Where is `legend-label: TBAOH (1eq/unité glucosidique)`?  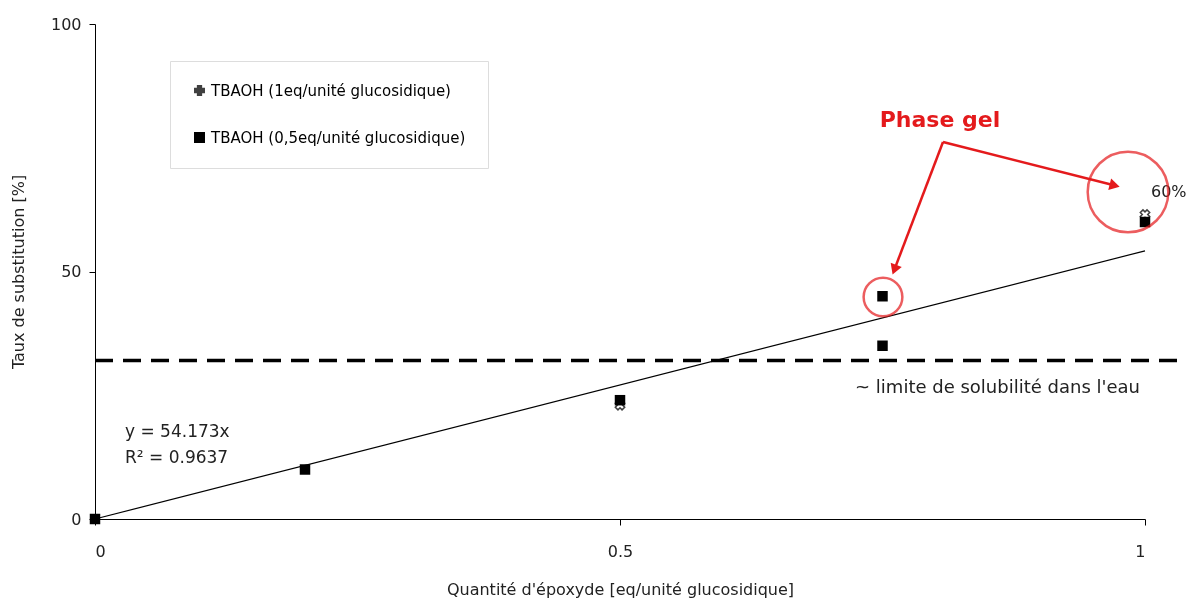
legend-label: TBAOH (1eq/unité glucosidique) is located at coordinates (330, 90).